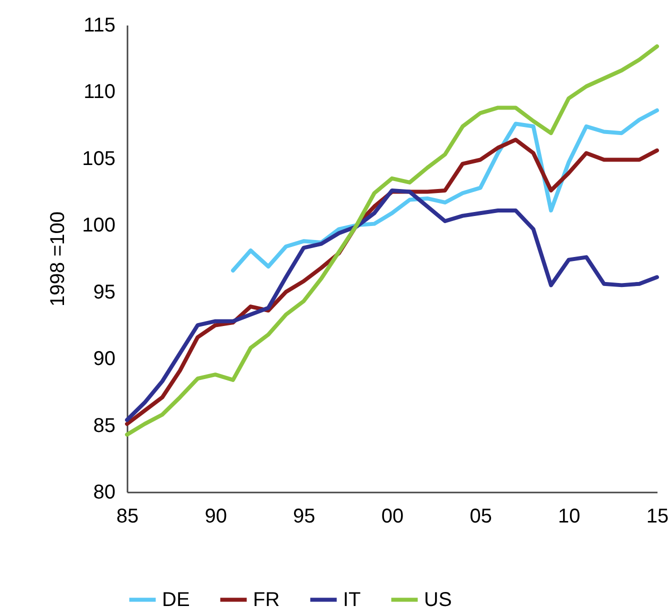 The height and width of the screenshot is (609, 670). Describe the element at coordinates (657, 517) in the screenshot. I see `x-tick-label: 15` at that location.